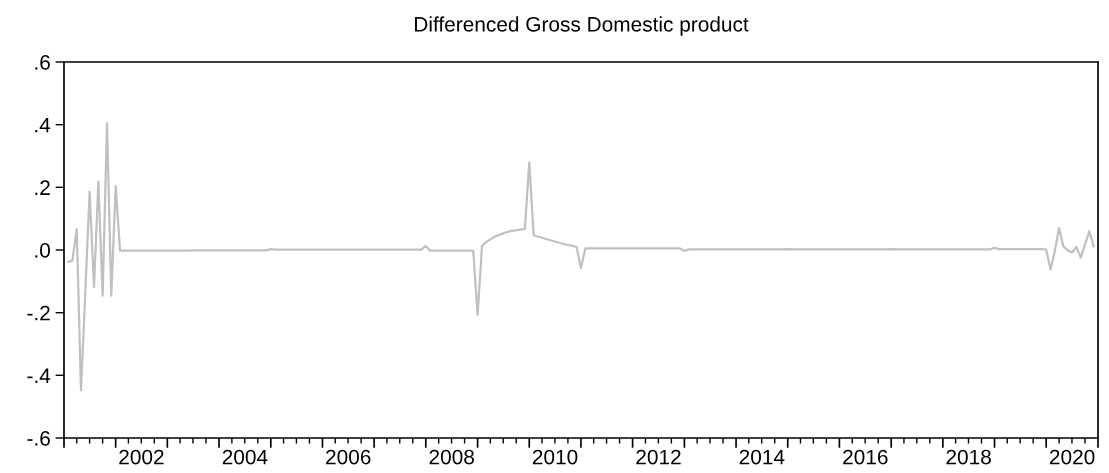 Image resolution: width=1109 pixels, height=473 pixels. What do you see at coordinates (348, 457) in the screenshot?
I see `x-tick-label: 2006` at bounding box center [348, 457].